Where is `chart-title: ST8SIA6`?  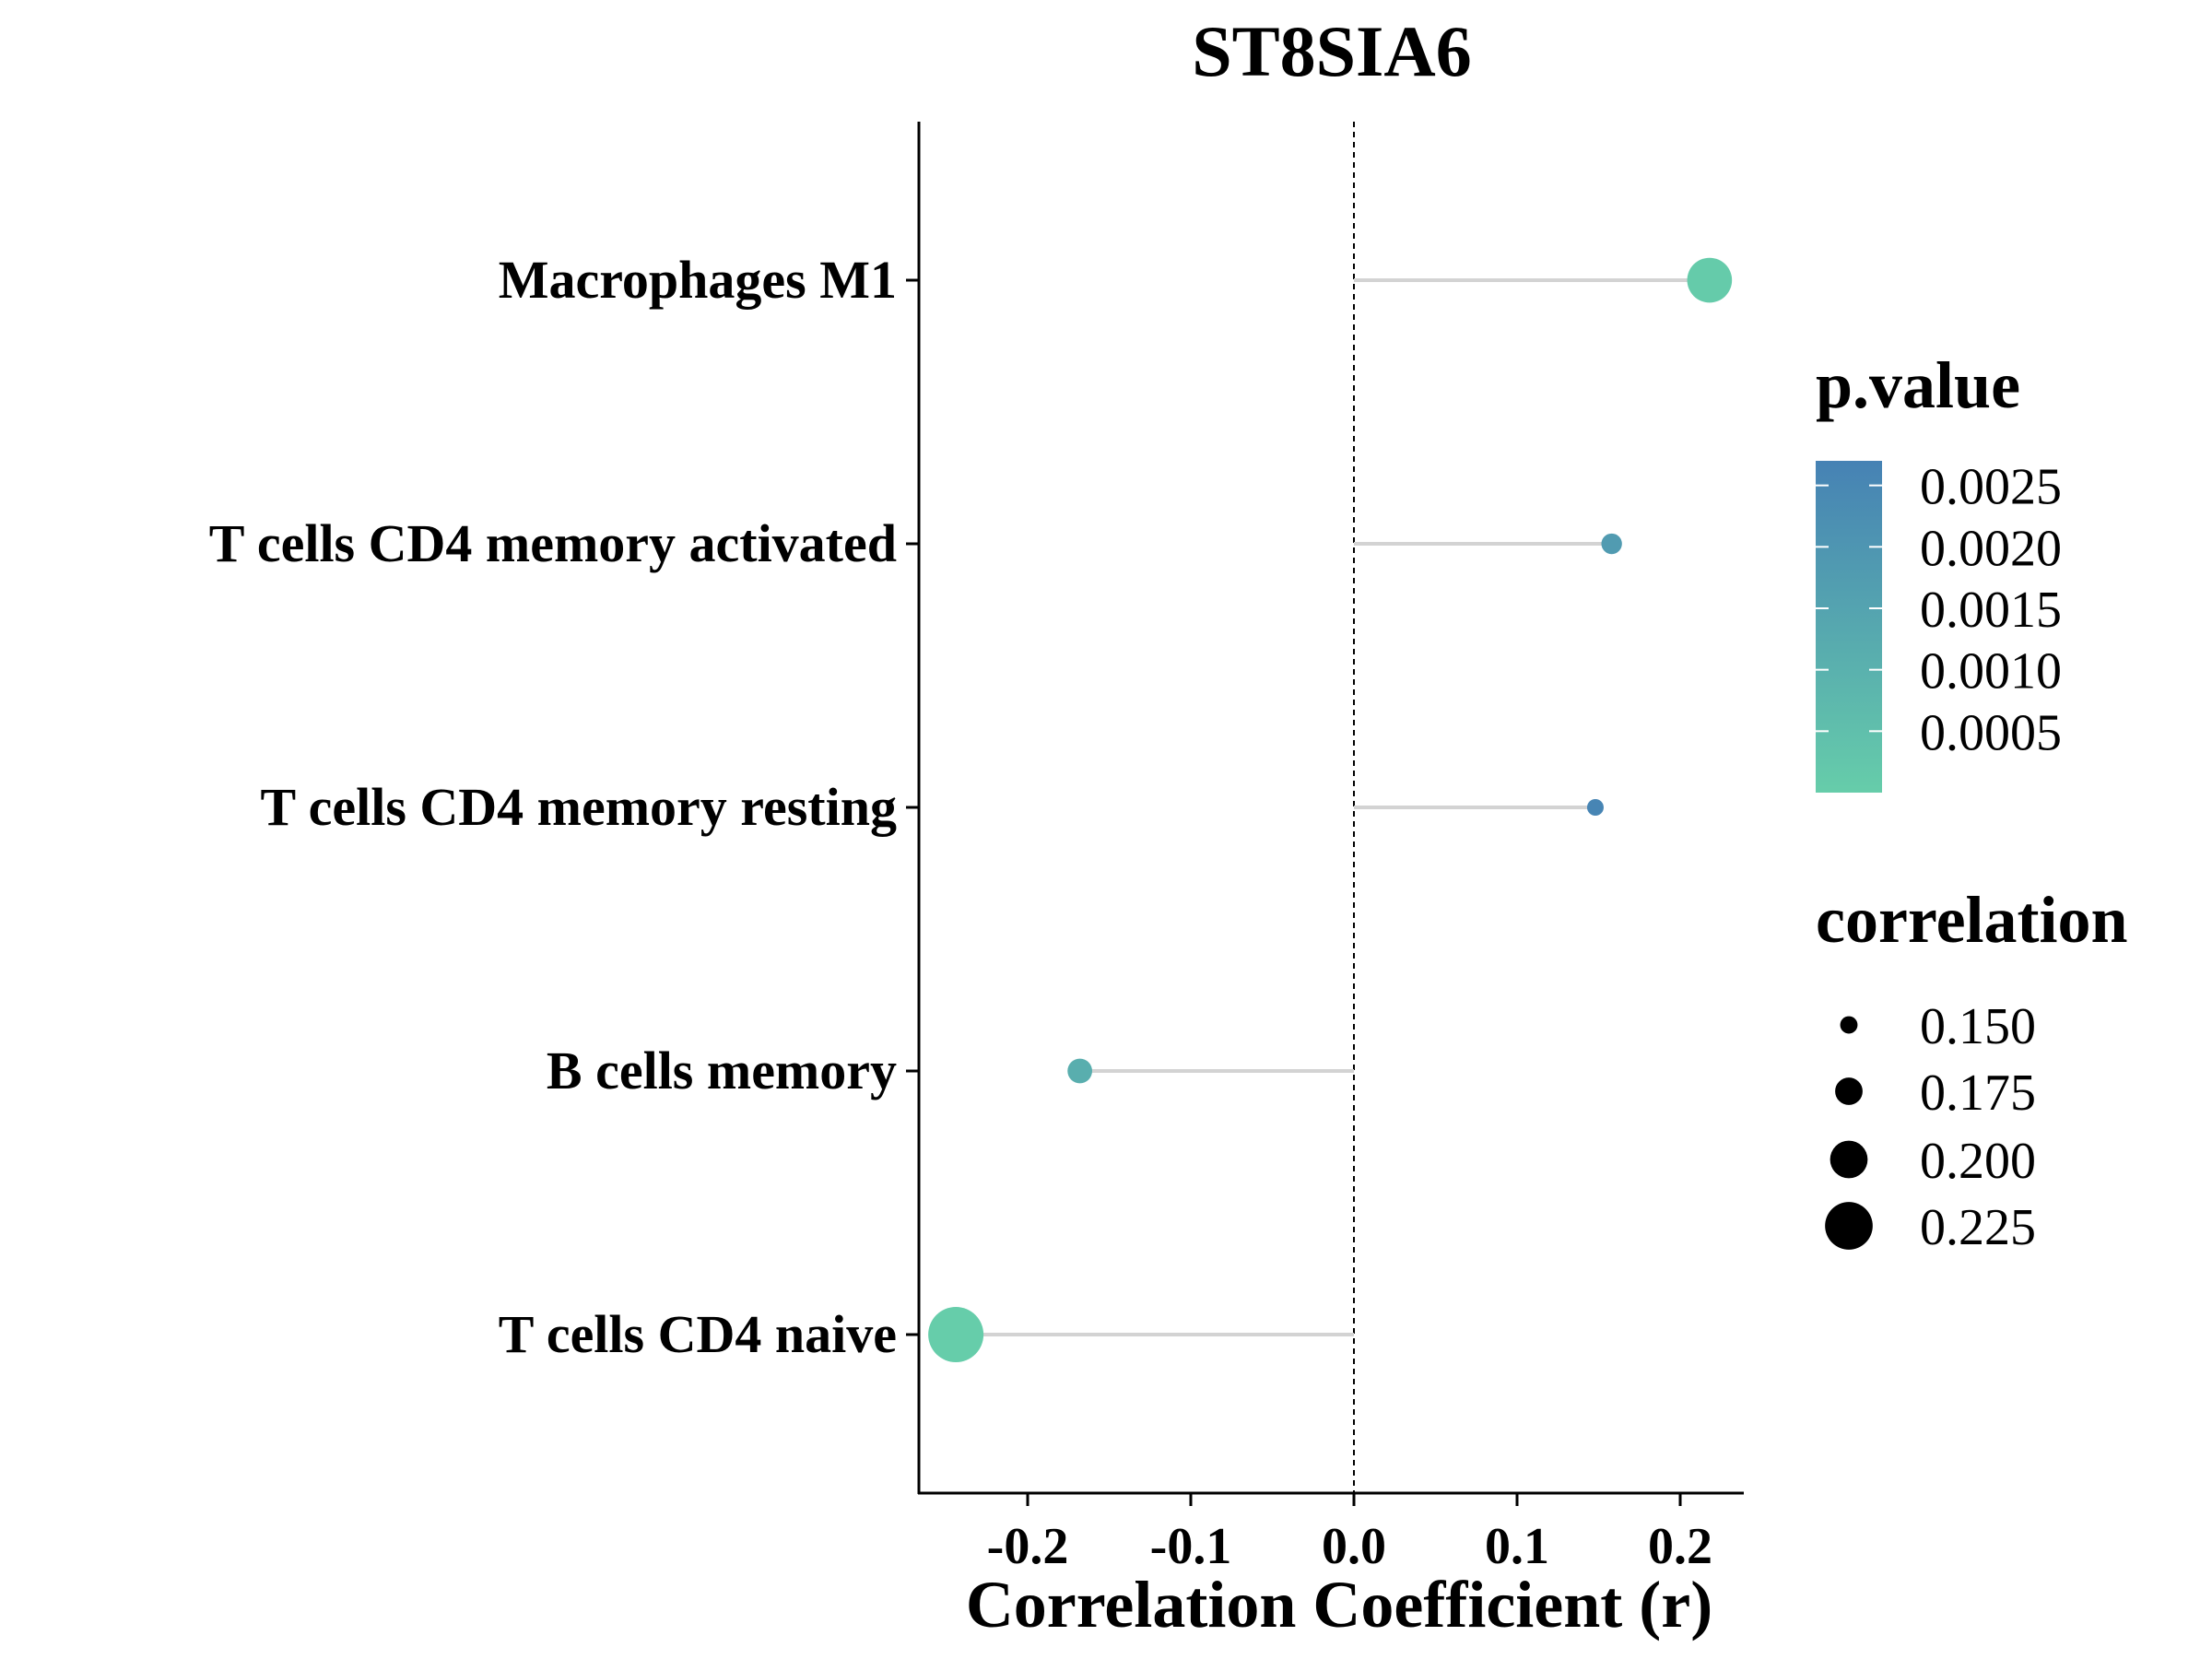 chart-title: ST8SIA6 is located at coordinates (1331, 51).